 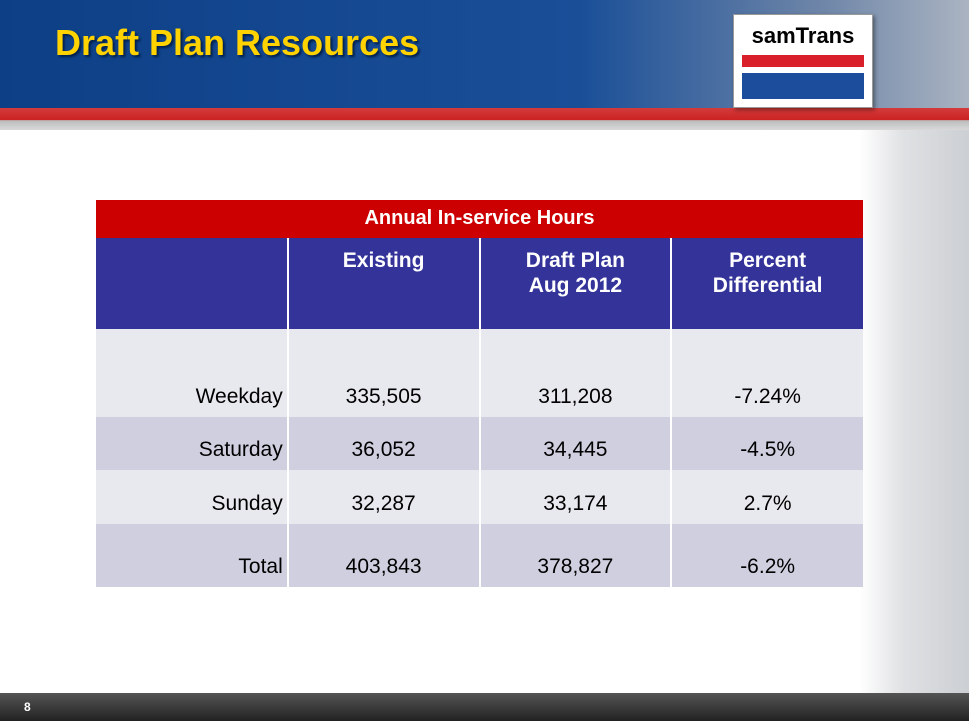 I want to click on table-cell: 335,505, so click(x=383, y=373).